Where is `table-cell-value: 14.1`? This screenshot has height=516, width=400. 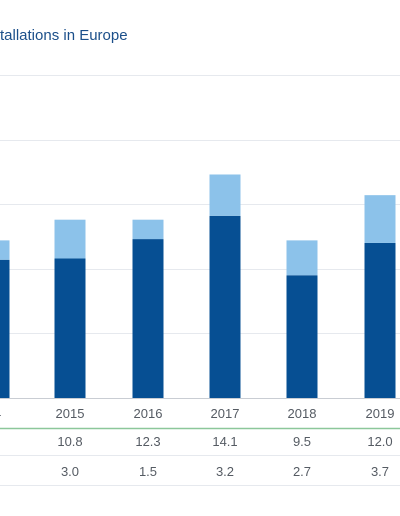 table-cell-value: 14.1 is located at coordinates (224, 441).